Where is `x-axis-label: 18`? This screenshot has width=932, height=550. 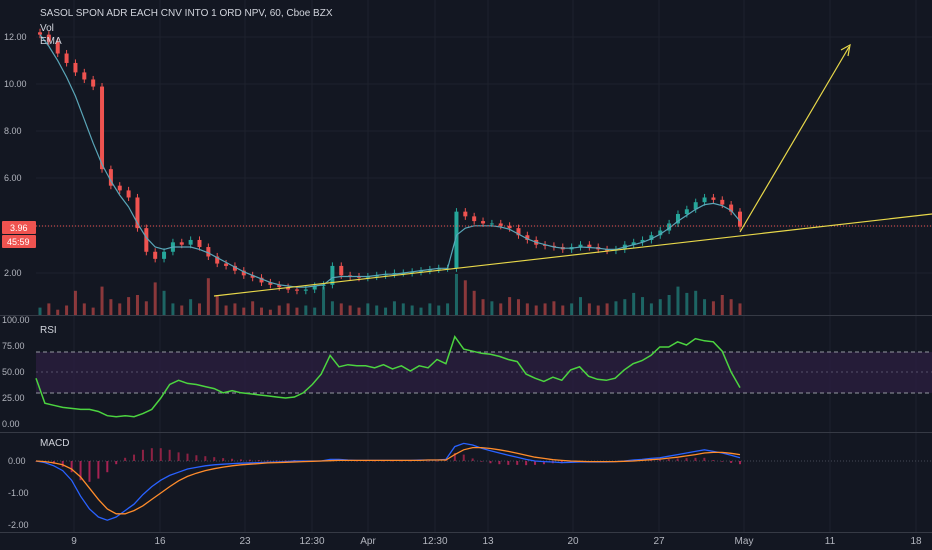
x-axis-label: 18 is located at coordinates (916, 541).